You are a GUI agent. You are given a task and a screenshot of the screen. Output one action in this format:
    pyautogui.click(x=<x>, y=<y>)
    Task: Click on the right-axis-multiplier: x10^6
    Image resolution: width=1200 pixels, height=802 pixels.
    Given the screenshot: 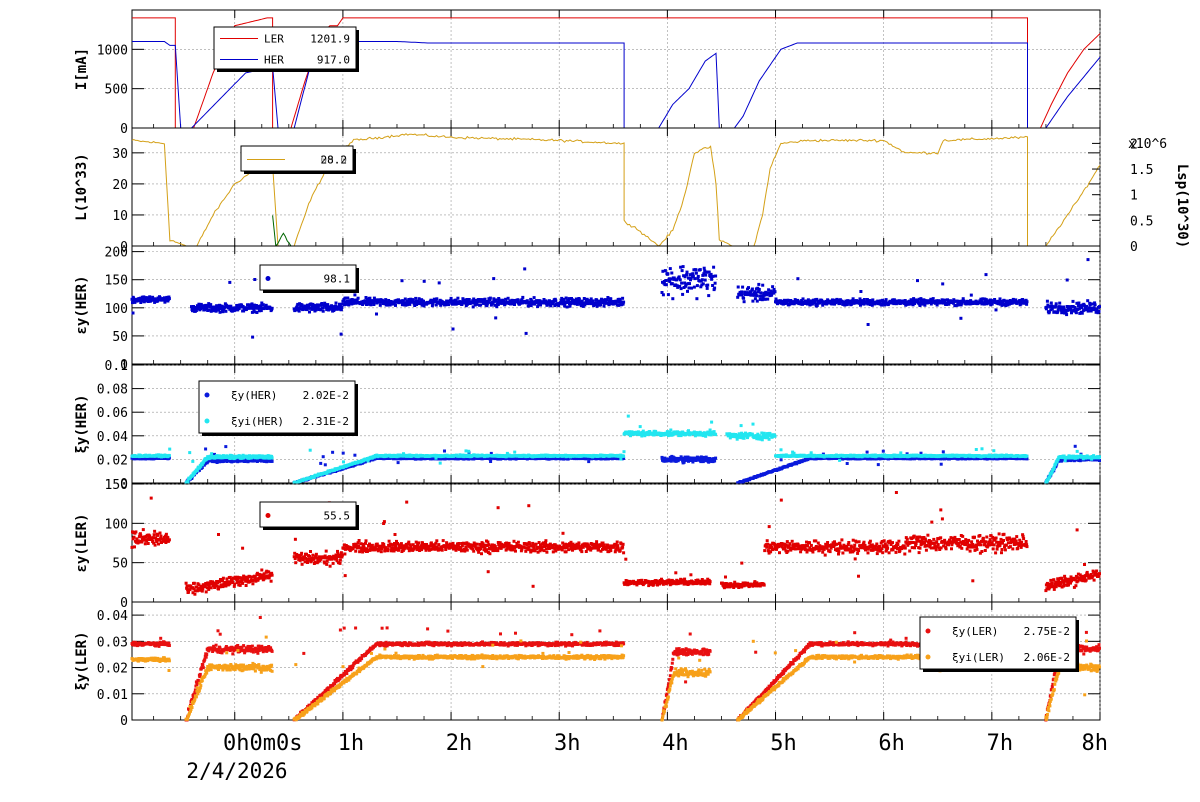 What is the action you would take?
    pyautogui.click(x=1147, y=144)
    